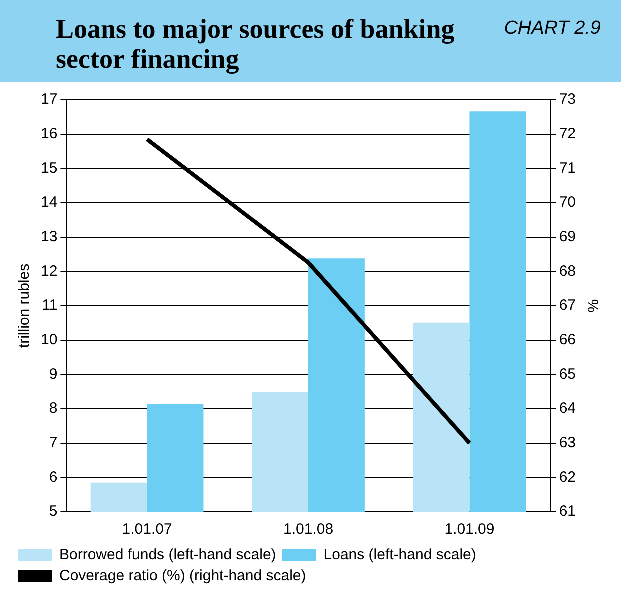 The height and width of the screenshot is (607, 621). I want to click on y2-tick-label: 72, so click(567, 133).